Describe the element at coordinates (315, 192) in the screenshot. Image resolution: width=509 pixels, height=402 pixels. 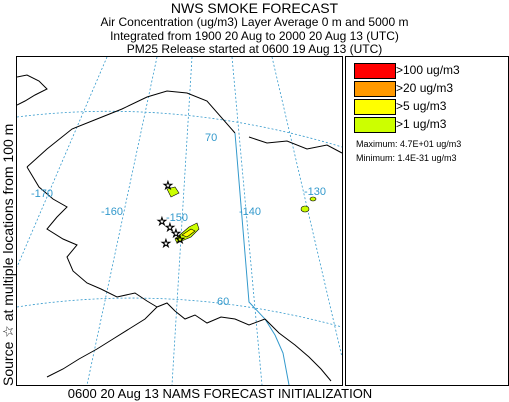
I see `lon-130-label: -130` at that location.